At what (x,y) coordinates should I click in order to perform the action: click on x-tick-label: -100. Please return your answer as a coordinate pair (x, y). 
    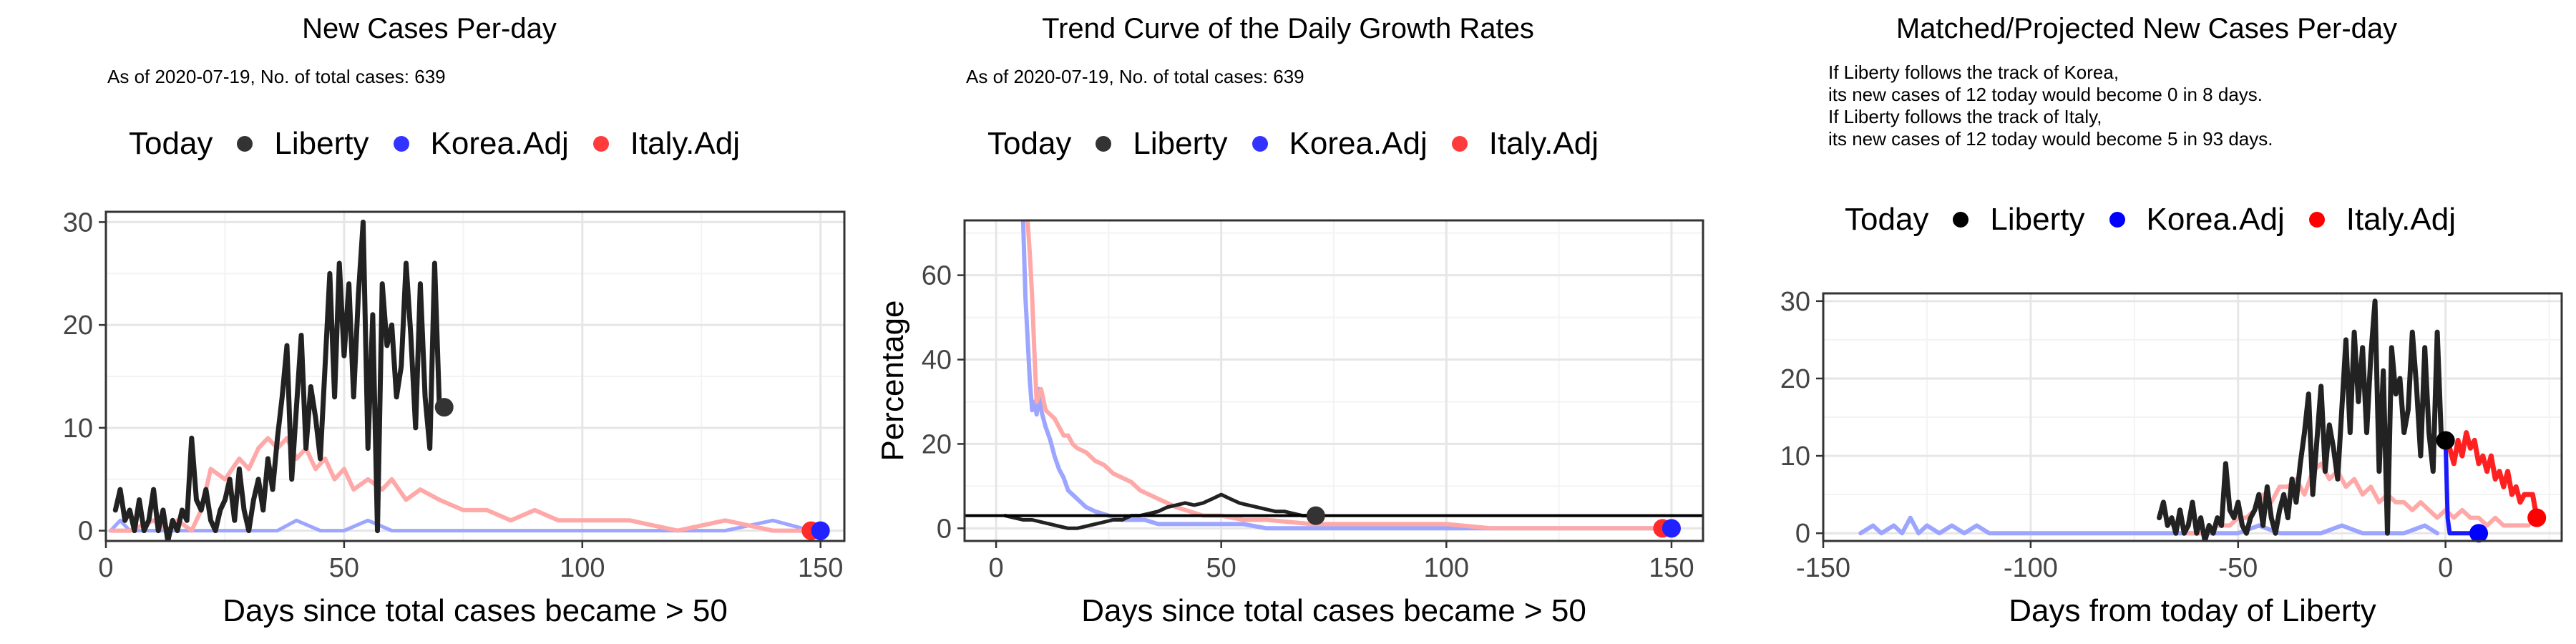
    Looking at the image, I should click on (2031, 568).